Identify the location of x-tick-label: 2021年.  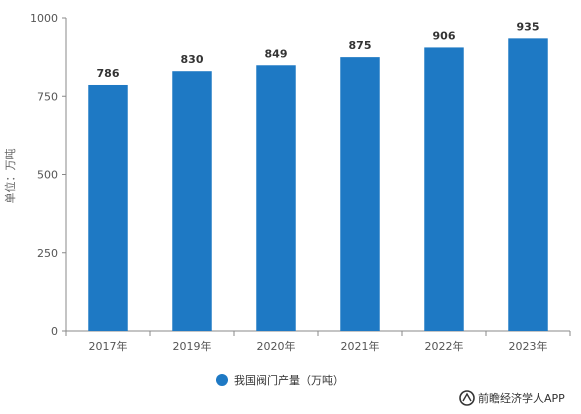
(360, 346).